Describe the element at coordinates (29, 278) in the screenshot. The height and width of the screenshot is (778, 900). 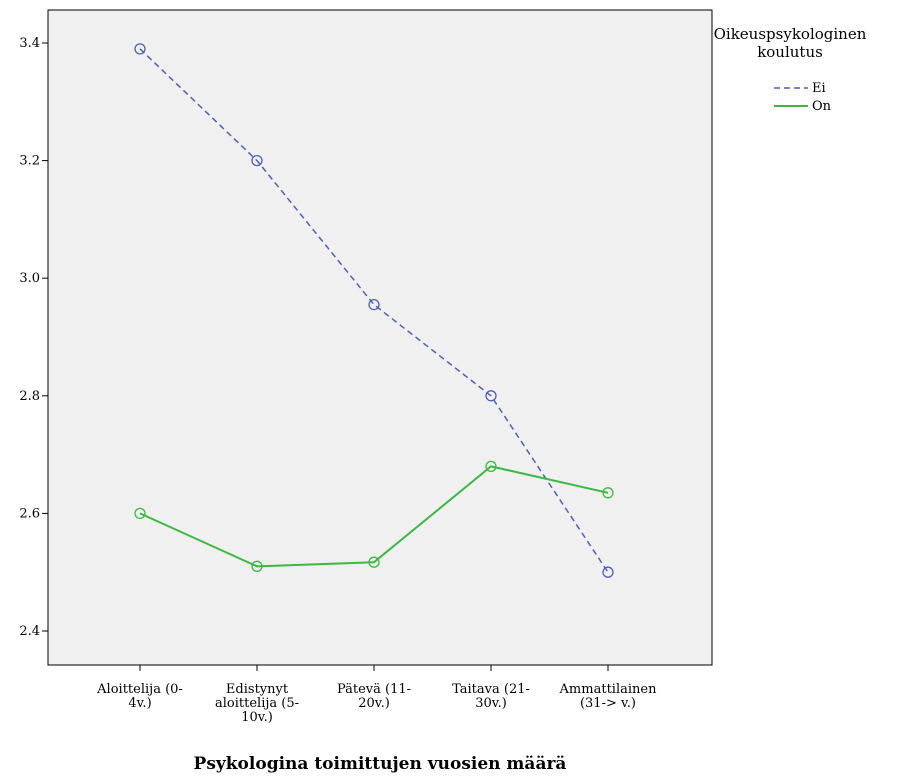
I see `y-tick-label: 3.0` at that location.